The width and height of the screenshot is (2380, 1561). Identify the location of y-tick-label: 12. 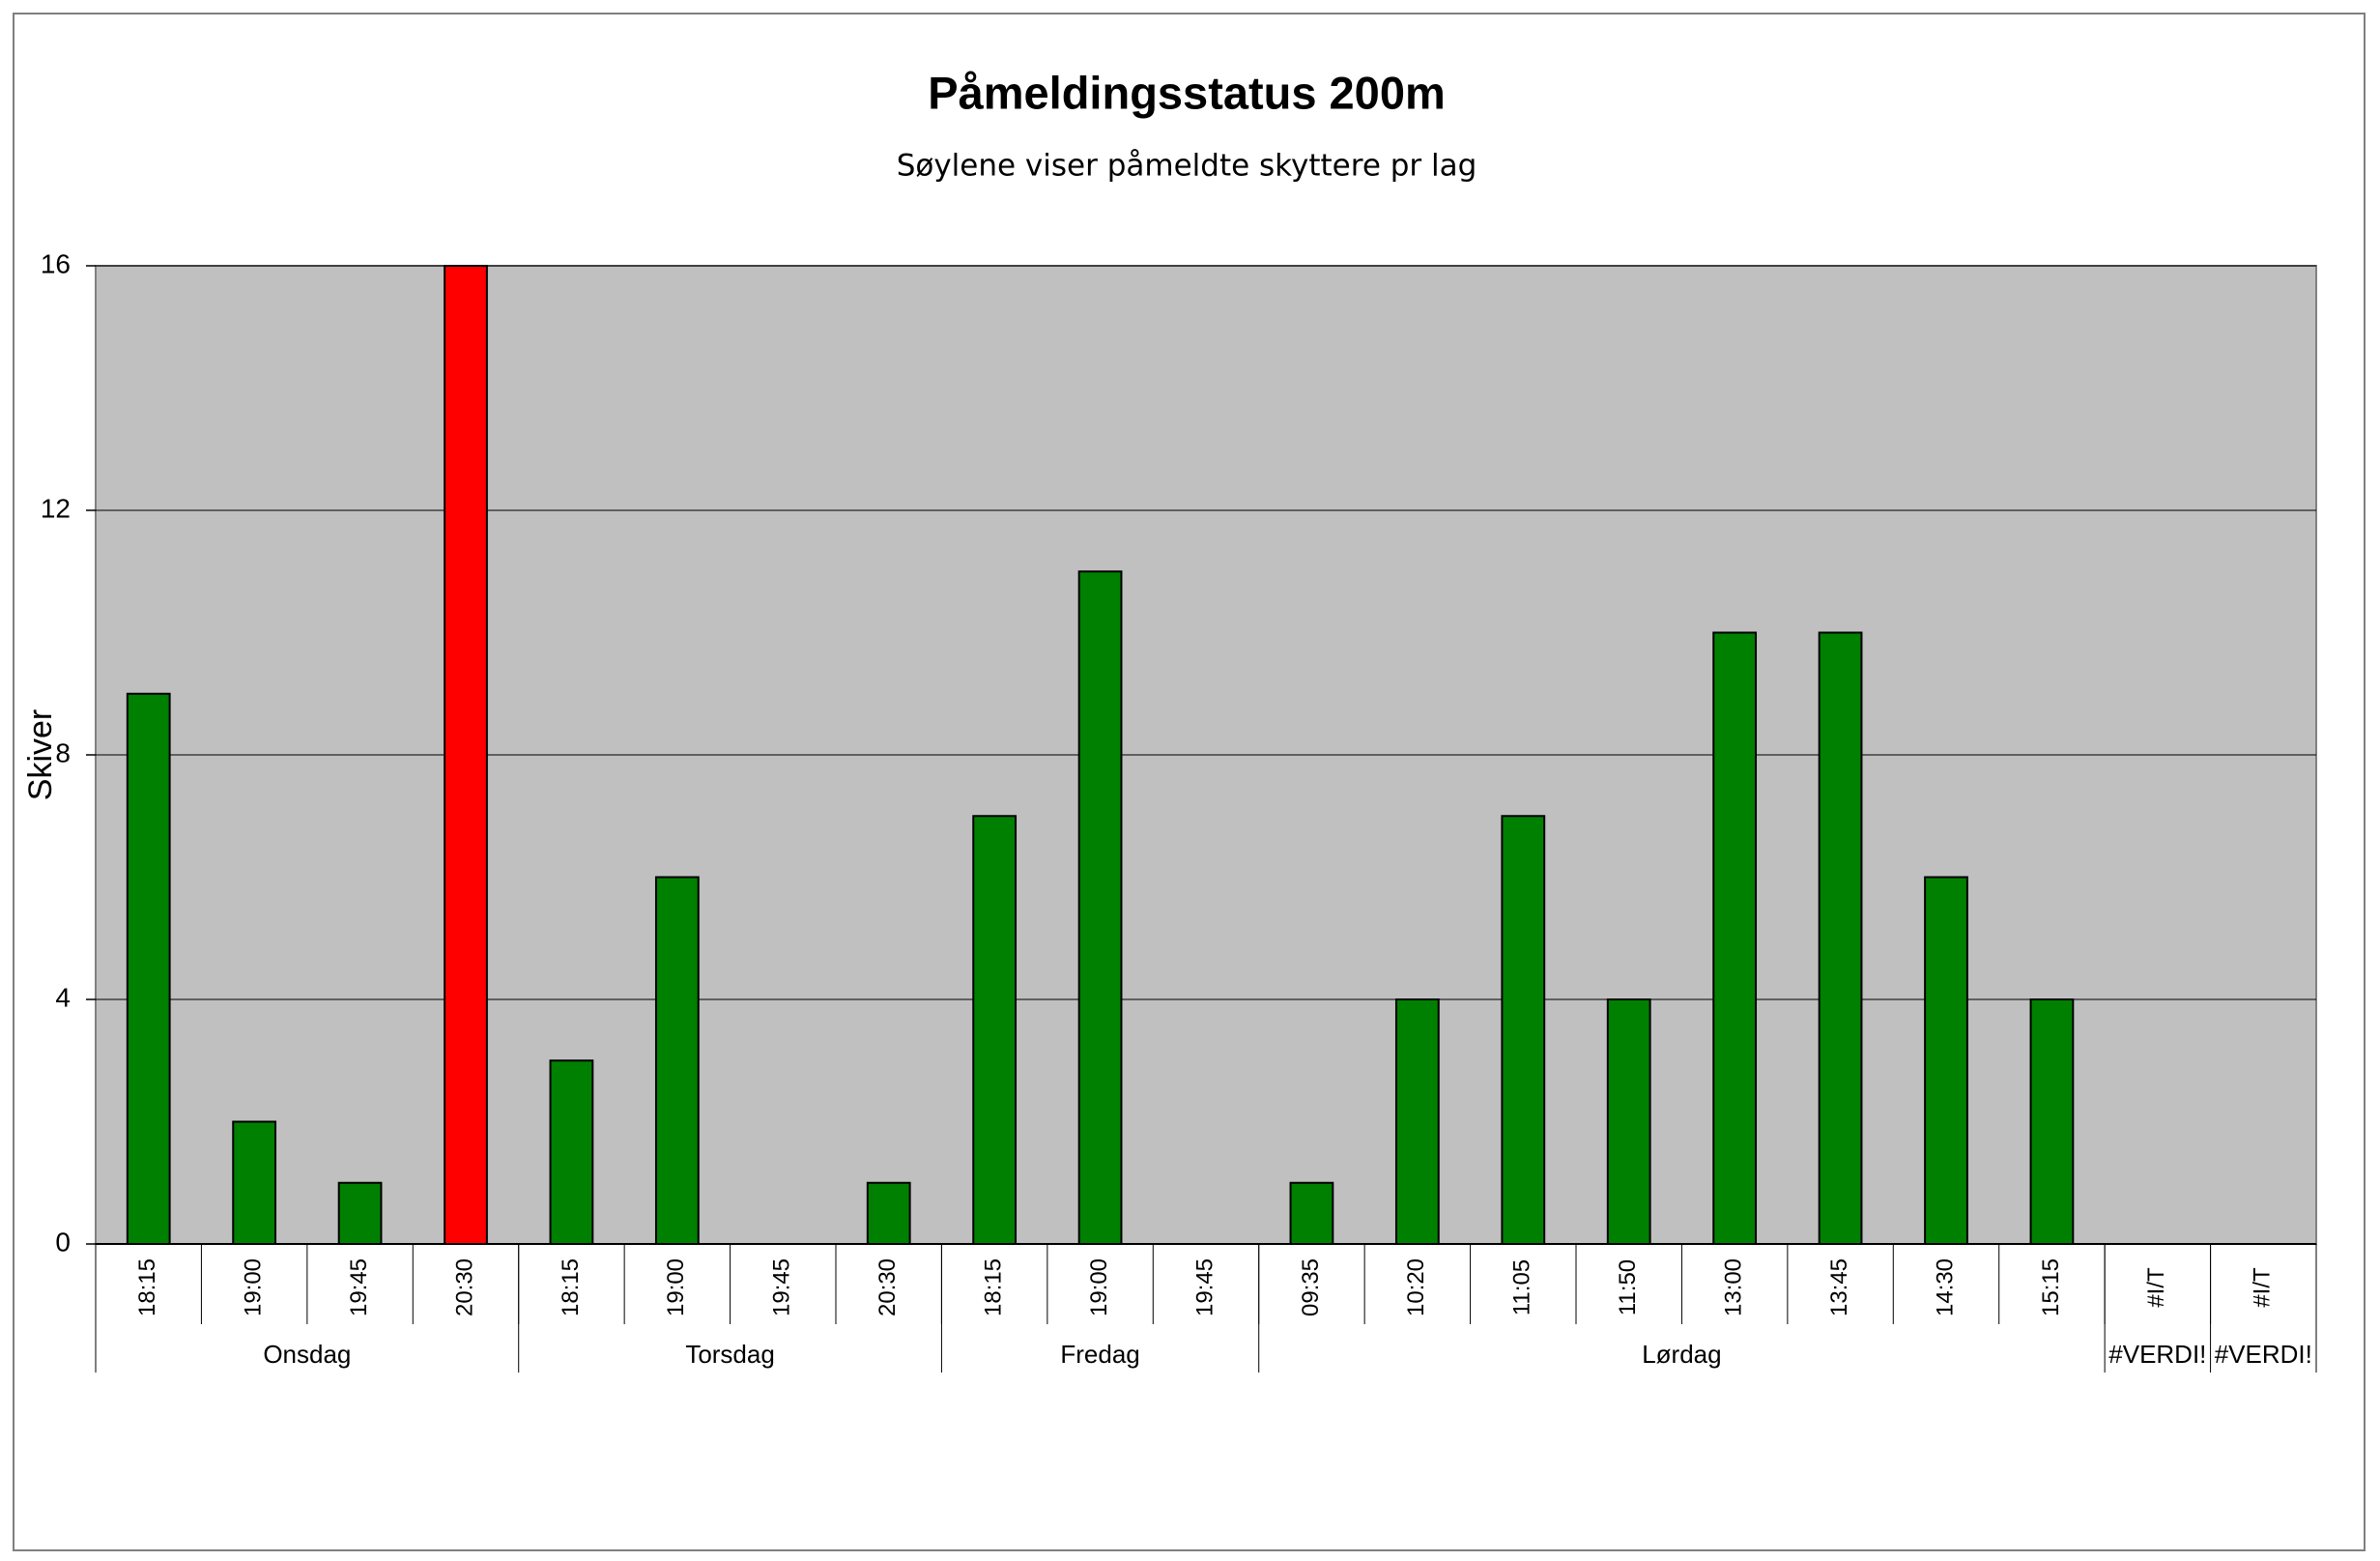
(56, 508).